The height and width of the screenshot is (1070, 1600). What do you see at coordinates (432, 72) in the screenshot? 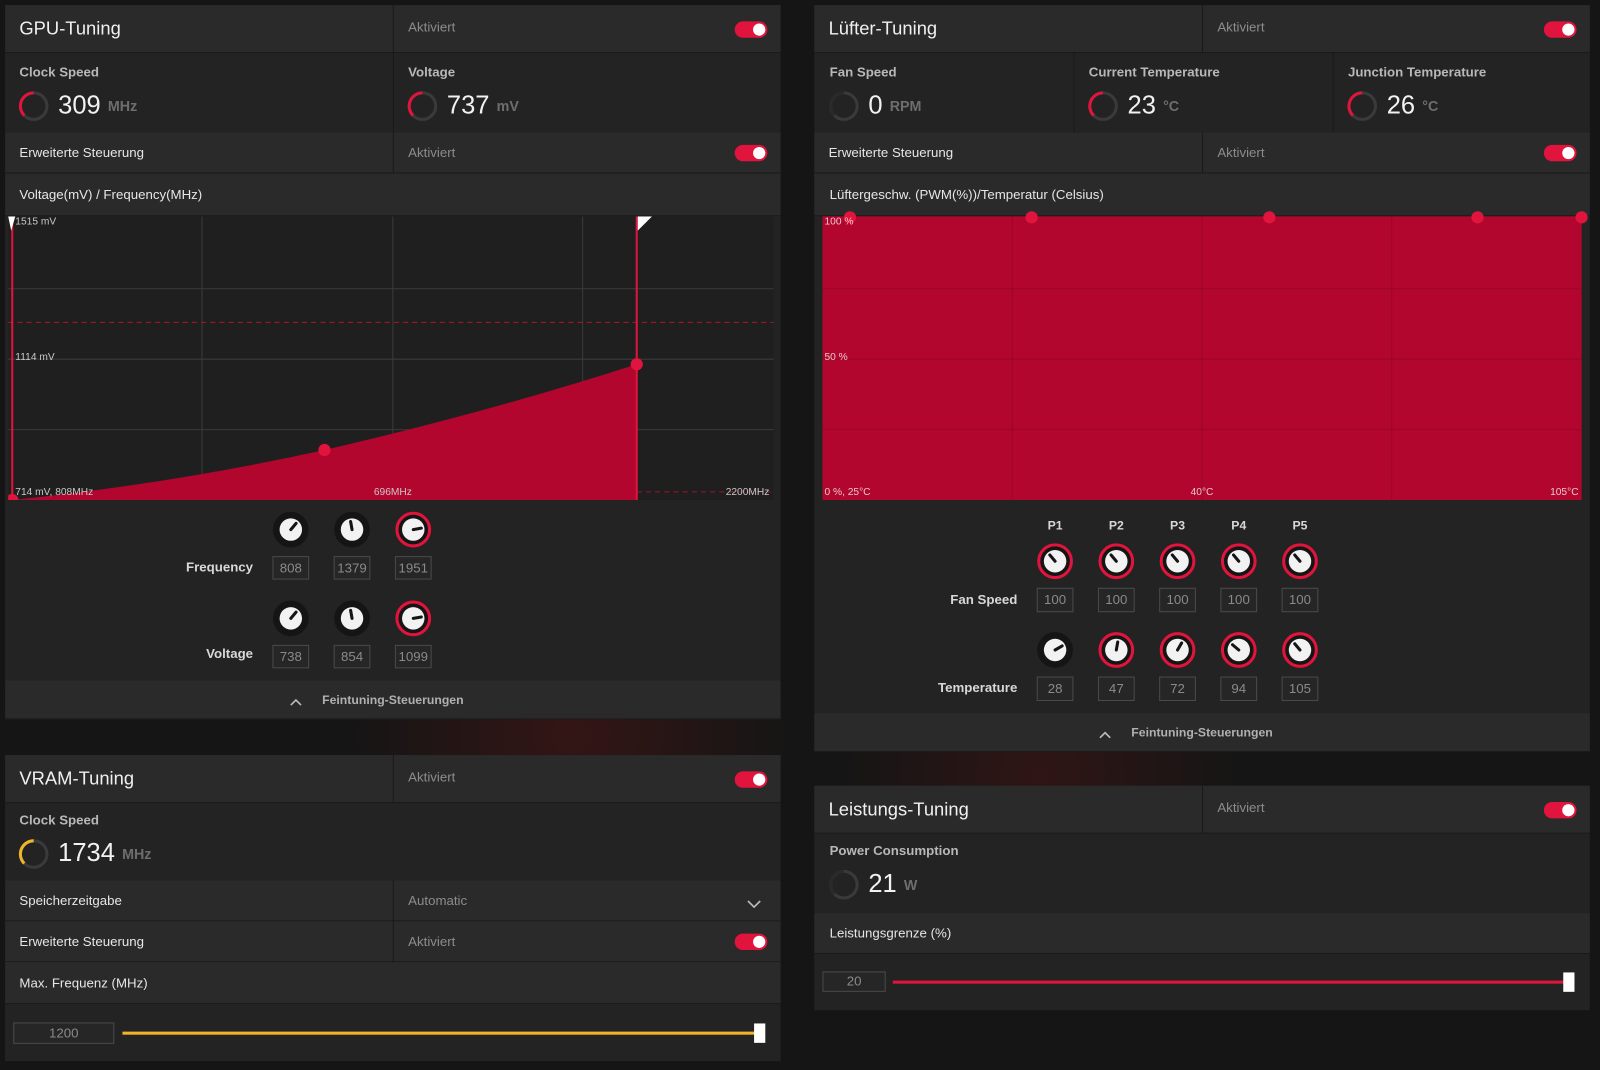
I see `metric-label: Voltage` at bounding box center [432, 72].